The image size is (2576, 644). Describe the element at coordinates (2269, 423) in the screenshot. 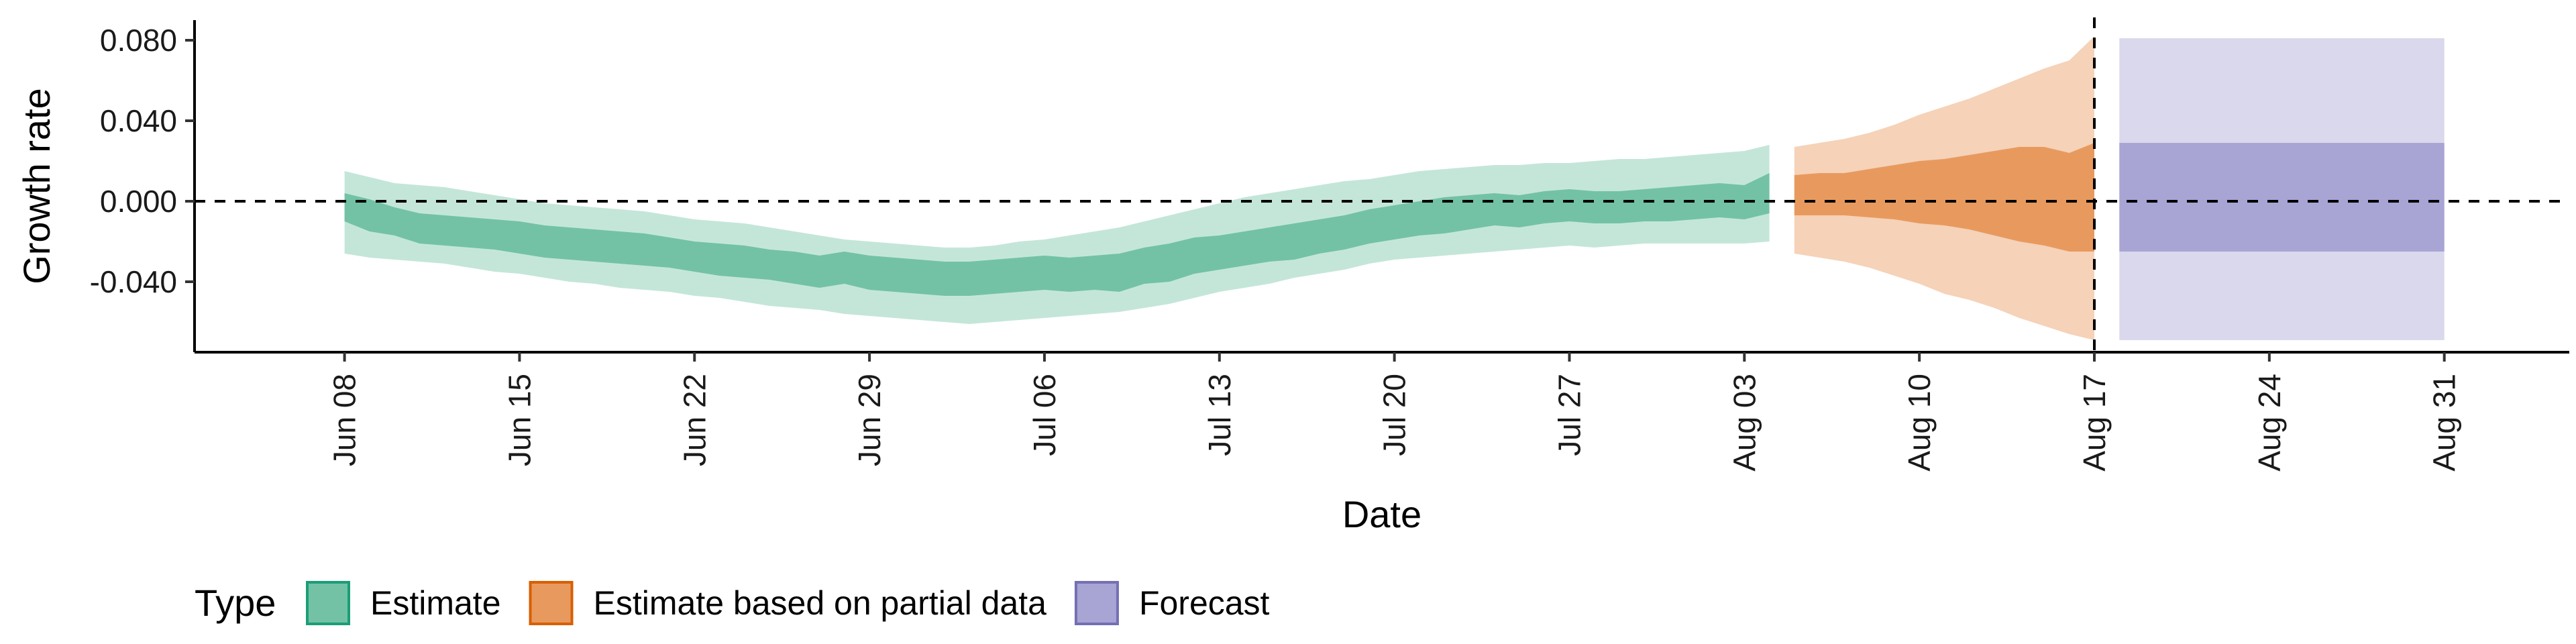

I see `x-tick-label: Aug 24` at that location.